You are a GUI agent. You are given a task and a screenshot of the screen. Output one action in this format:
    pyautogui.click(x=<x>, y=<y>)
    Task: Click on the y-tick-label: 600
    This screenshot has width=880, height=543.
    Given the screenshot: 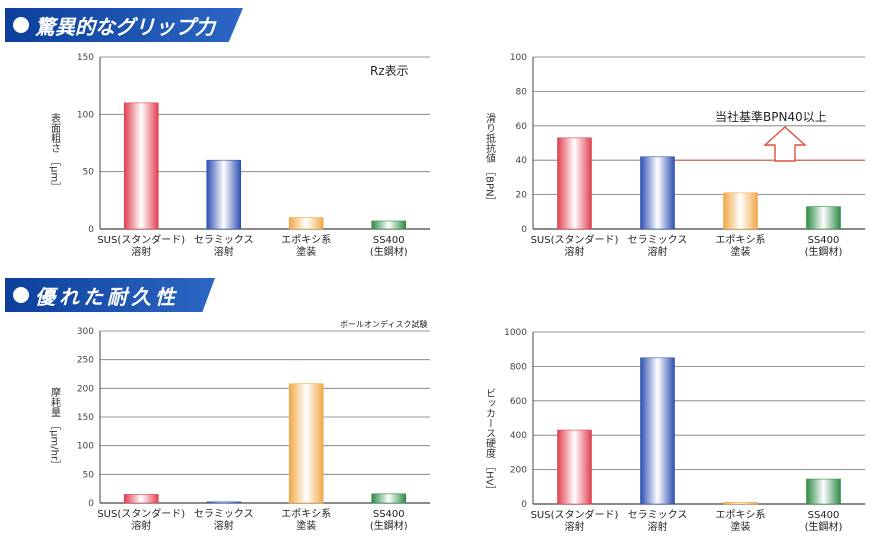 What is the action you would take?
    pyautogui.click(x=518, y=402)
    